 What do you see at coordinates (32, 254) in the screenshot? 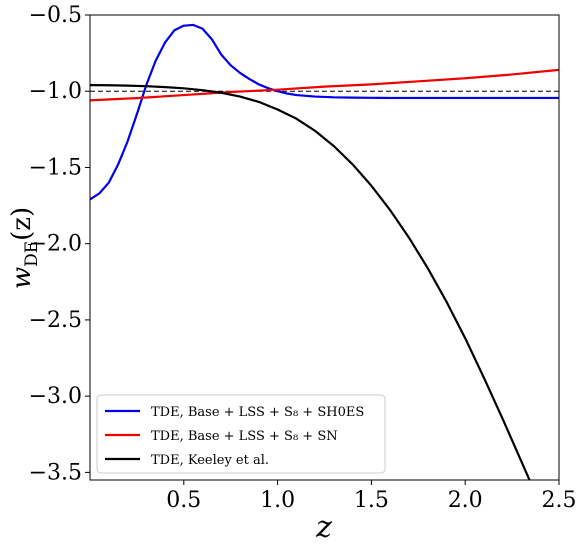
I see `y-axis-label-sub: DE` at bounding box center [32, 254].